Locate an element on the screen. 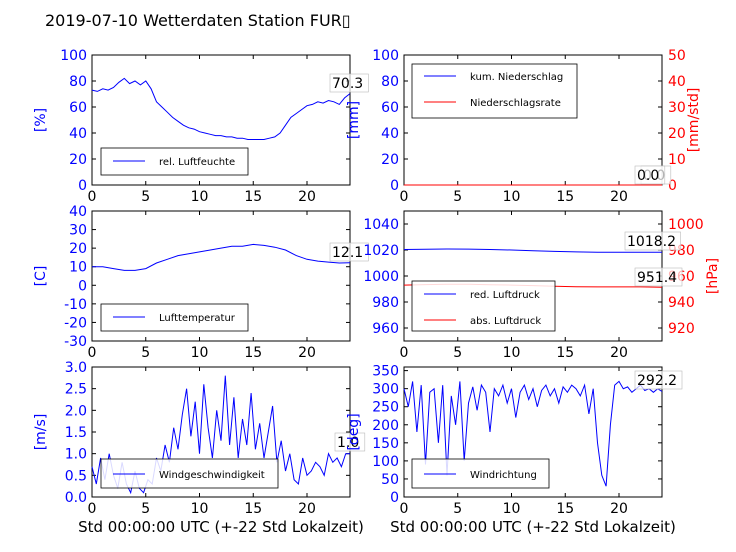 The width and height of the screenshot is (736, 552). y-tick-label: 3.0 is located at coordinates (76, 368).